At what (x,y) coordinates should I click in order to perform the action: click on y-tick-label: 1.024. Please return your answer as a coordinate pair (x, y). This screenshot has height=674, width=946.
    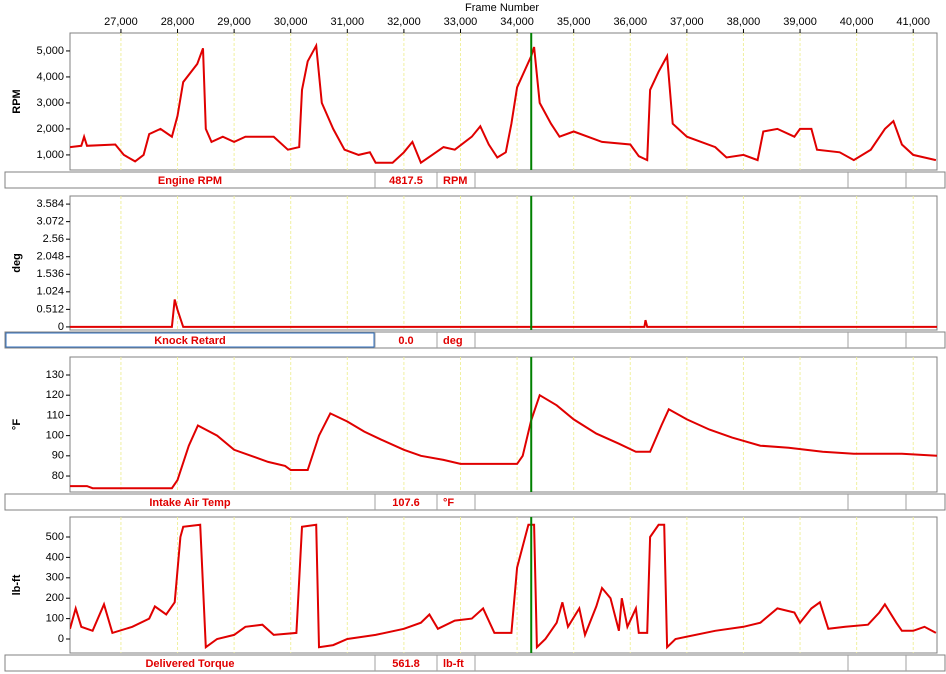
    Looking at the image, I should click on (50, 292).